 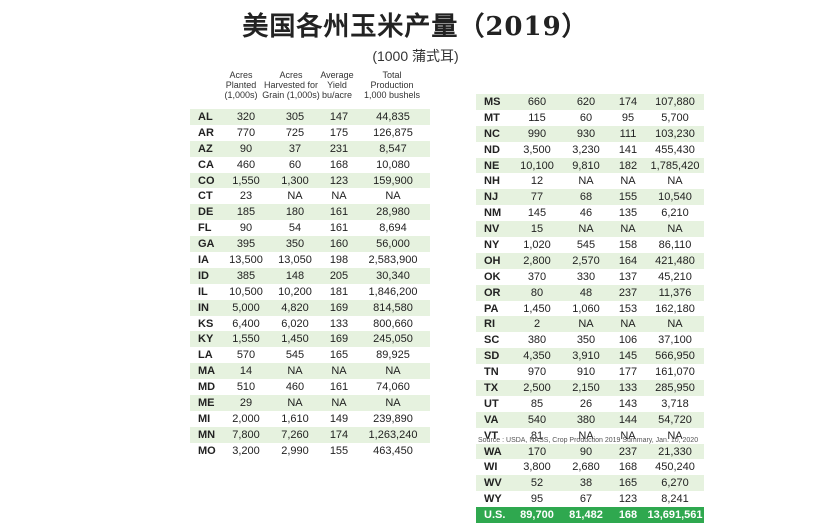 I want to click on cell-acres-harvested: 13,050, so click(x=295, y=259).